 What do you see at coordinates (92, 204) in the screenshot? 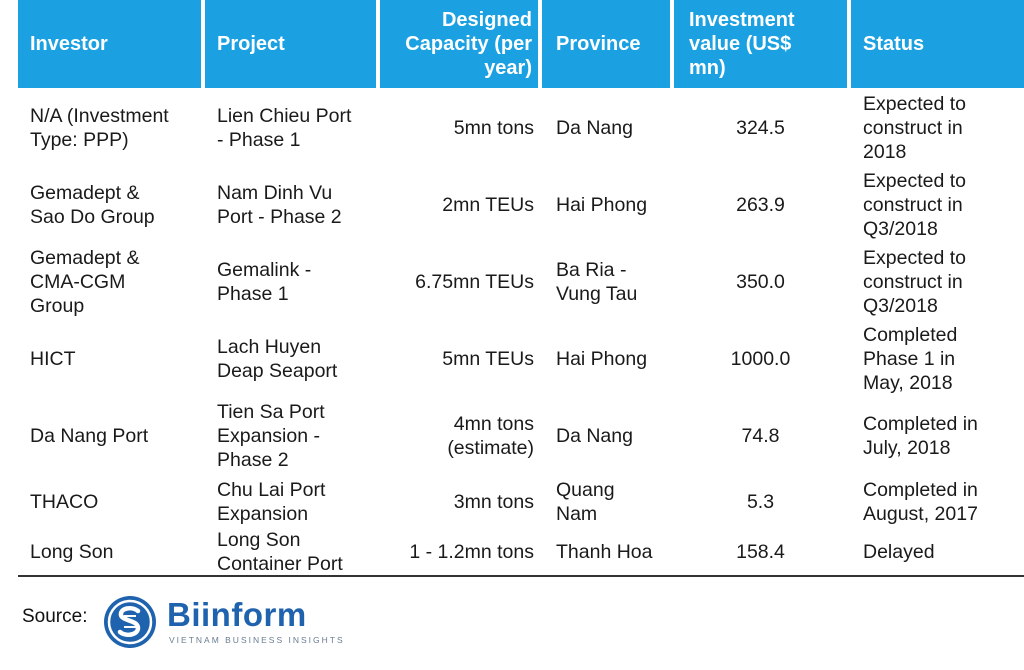
I see `cell-investor: Gemadept & Sao Do Group` at bounding box center [92, 204].